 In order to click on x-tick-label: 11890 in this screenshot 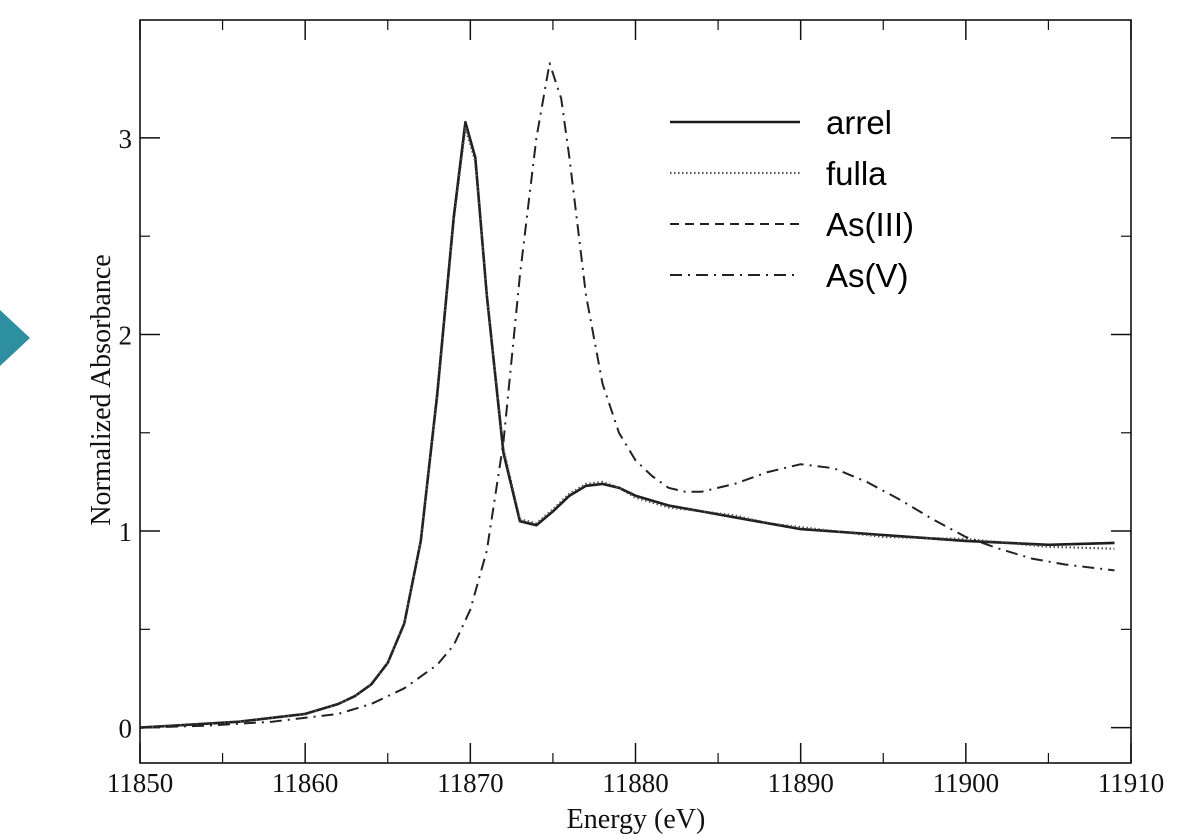, I will do `click(800, 783)`.